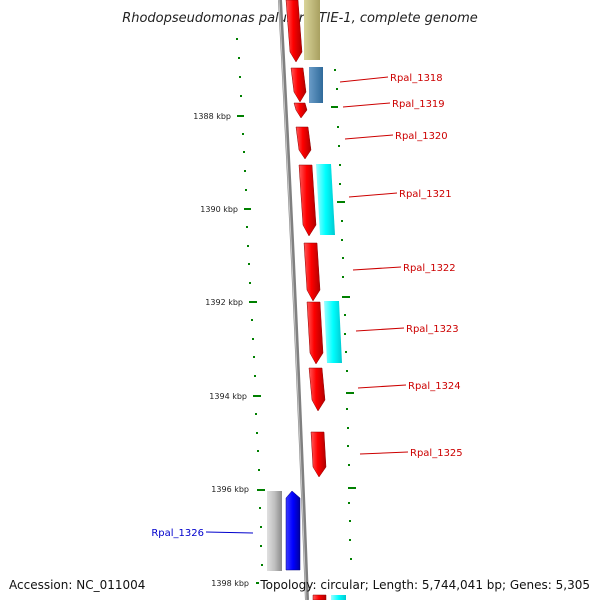  I want to click on tick-label-1390: 1390 kbp, so click(219, 209).